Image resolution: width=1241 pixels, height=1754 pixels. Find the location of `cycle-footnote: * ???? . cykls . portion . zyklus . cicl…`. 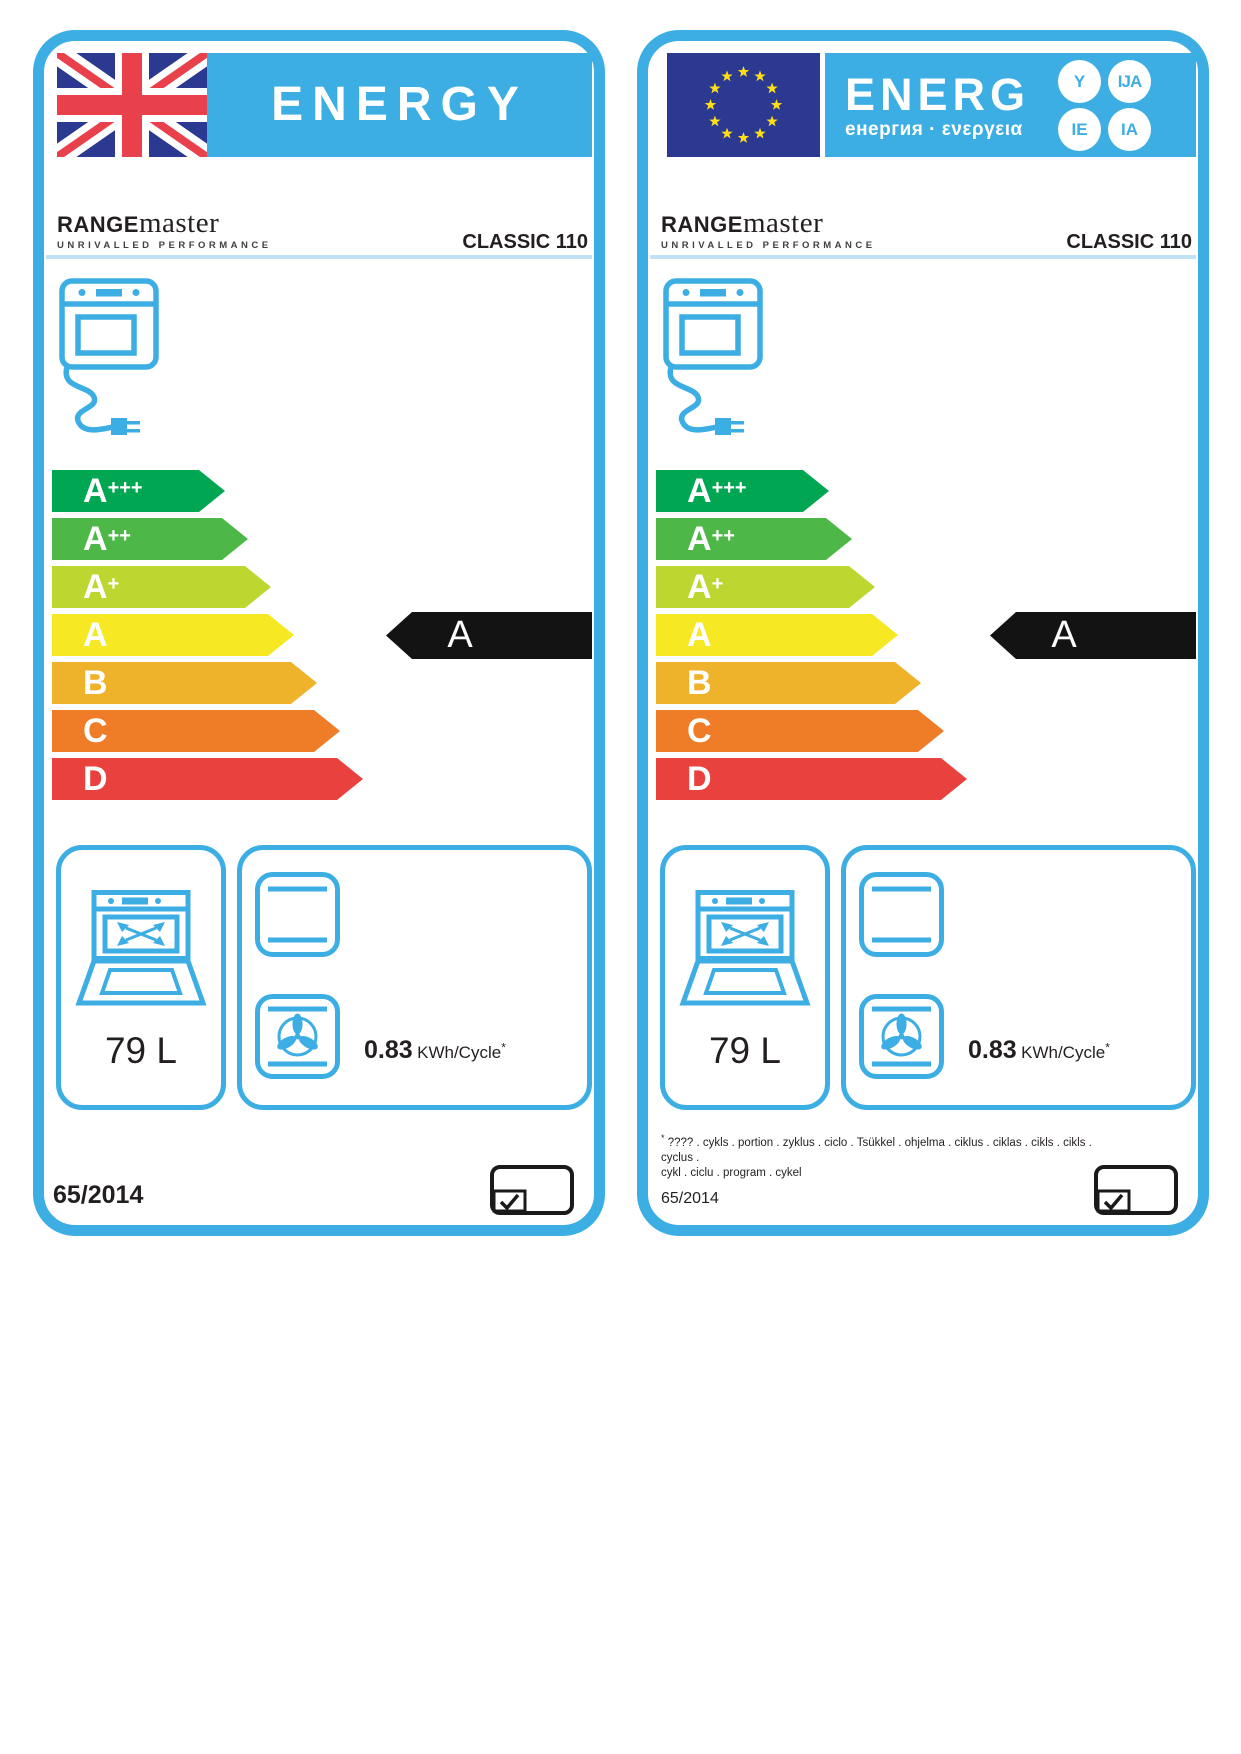

cycle-footnote: * ???? . cykls . portion . zyklus . cicl… is located at coordinates (881, 1156).